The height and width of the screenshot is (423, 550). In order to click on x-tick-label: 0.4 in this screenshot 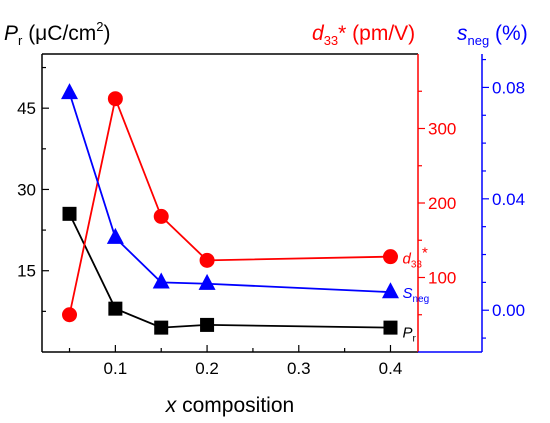, I will do `click(391, 368)`.